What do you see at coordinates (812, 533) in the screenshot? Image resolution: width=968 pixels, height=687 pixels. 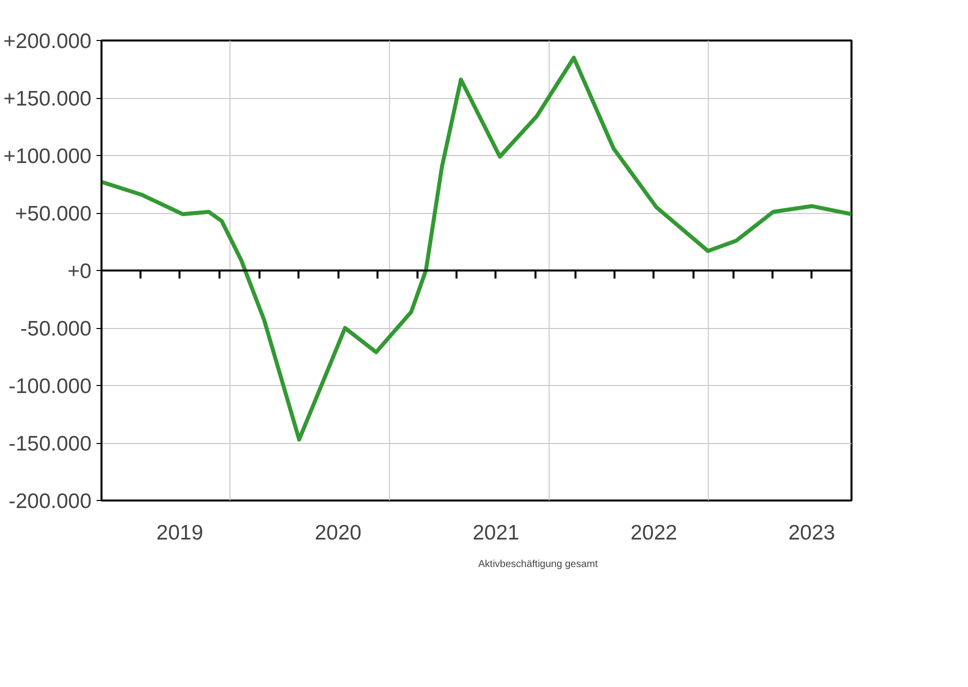 I see `x-tick-label: 2023` at bounding box center [812, 533].